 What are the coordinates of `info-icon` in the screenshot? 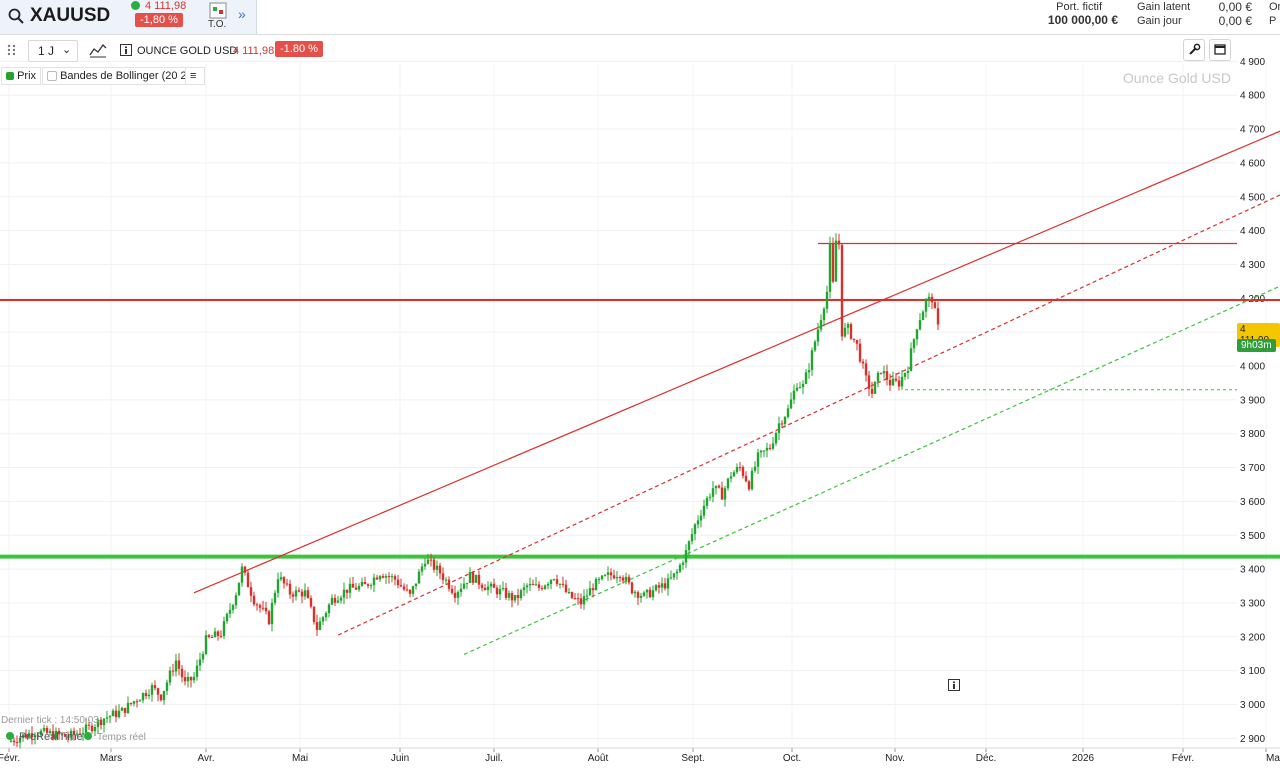 It's located at (126, 50).